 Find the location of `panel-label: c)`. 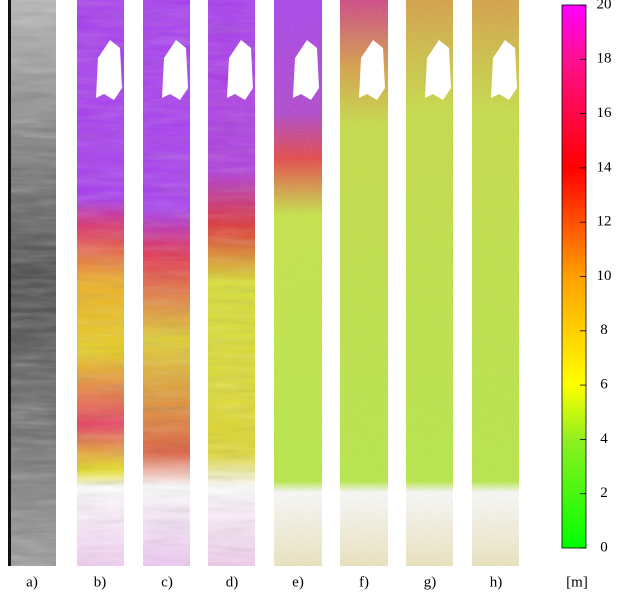

panel-label: c) is located at coordinates (167, 582).